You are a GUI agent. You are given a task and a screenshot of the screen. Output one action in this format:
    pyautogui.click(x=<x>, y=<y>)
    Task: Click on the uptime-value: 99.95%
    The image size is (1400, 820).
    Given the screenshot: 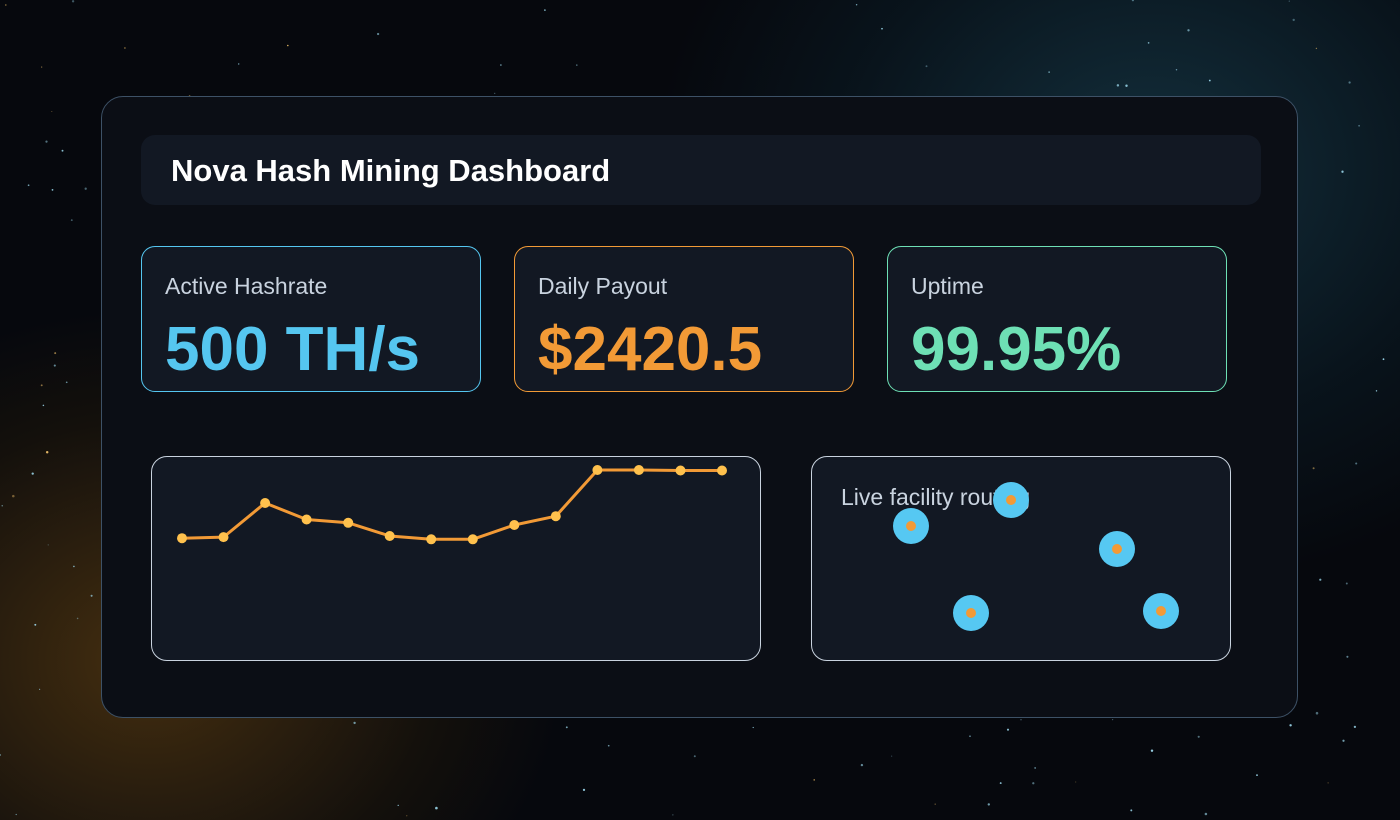 What is the action you would take?
    pyautogui.click(x=1016, y=349)
    